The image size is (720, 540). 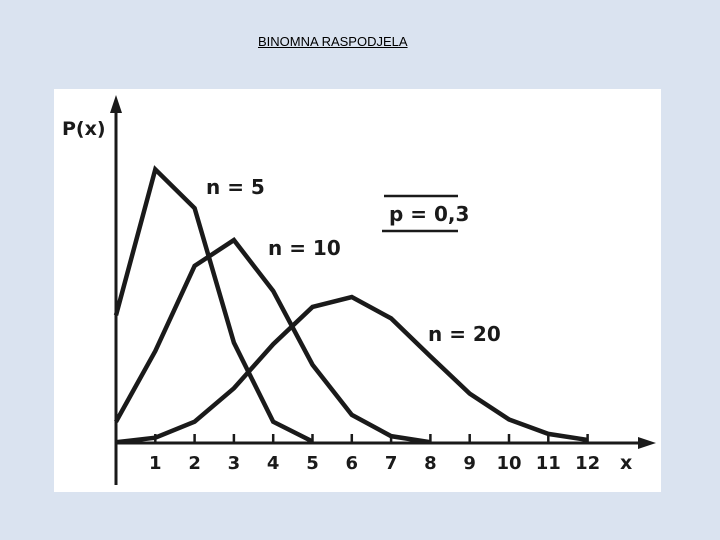 I want to click on x-tick-label: 2, so click(x=194, y=463).